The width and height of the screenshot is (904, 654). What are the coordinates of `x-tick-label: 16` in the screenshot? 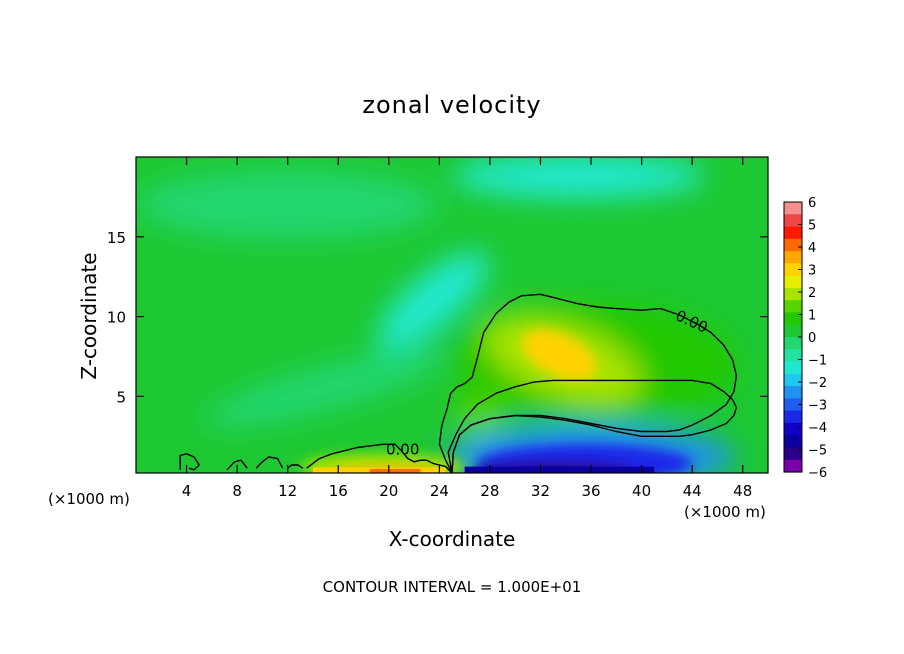 It's located at (338, 491).